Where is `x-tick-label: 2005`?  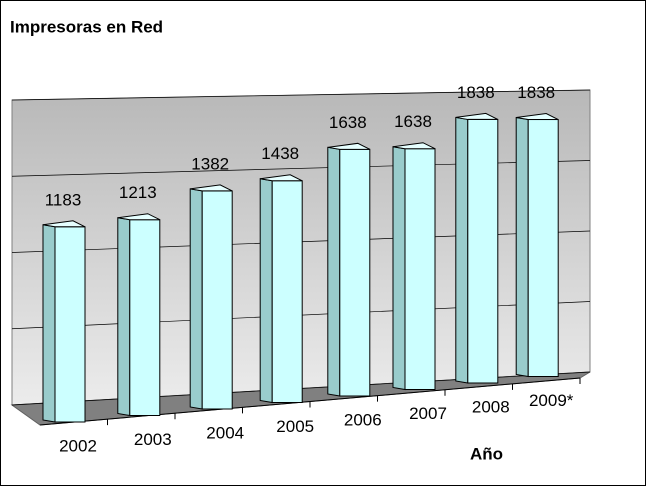 x-tick-label: 2005 is located at coordinates (295, 426).